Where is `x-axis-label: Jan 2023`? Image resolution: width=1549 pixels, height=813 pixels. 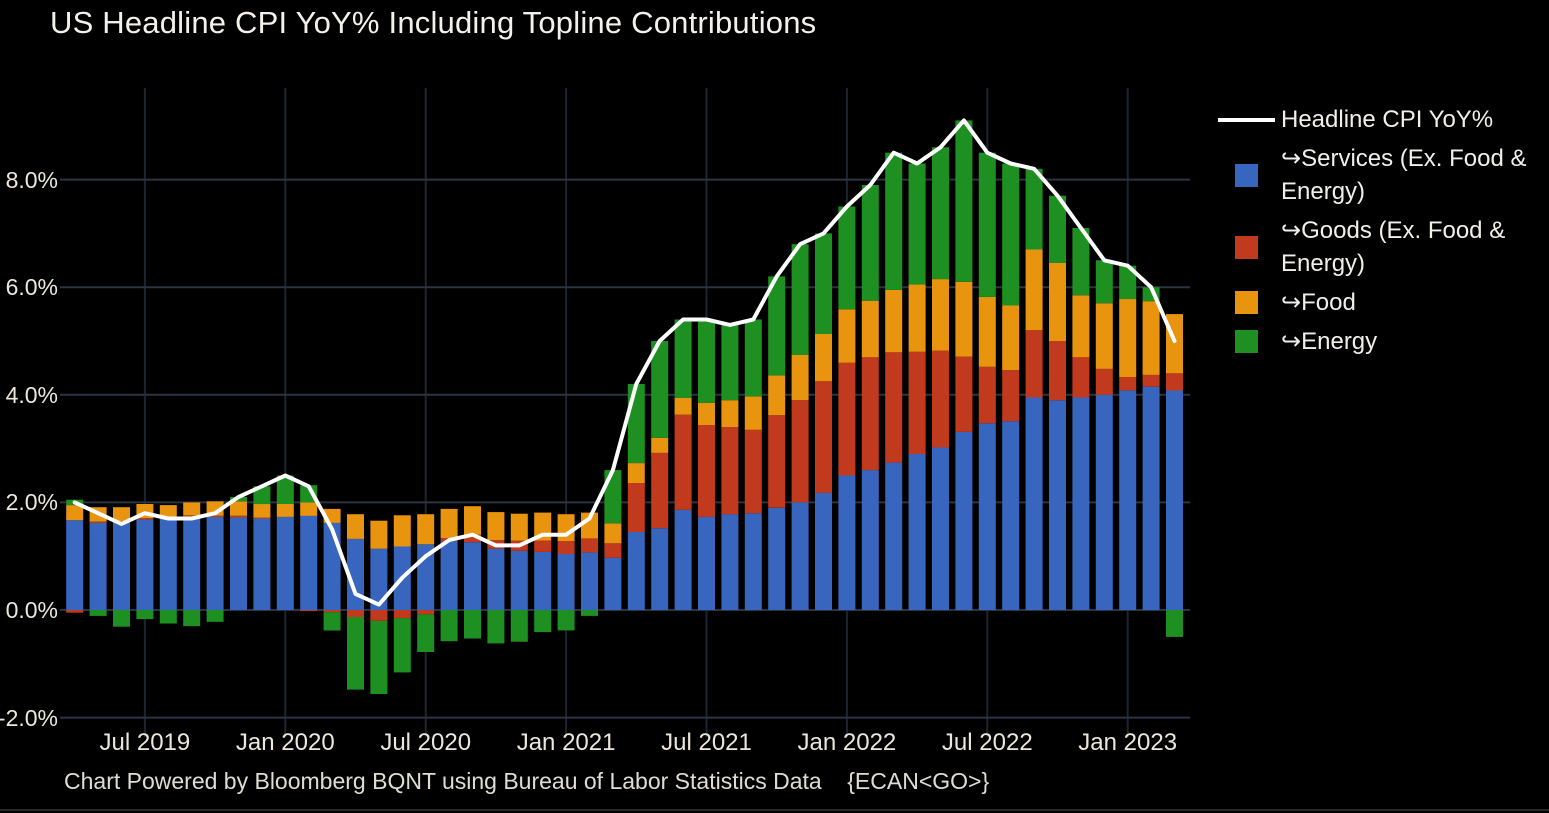 x-axis-label: Jan 2023 is located at coordinates (1128, 742).